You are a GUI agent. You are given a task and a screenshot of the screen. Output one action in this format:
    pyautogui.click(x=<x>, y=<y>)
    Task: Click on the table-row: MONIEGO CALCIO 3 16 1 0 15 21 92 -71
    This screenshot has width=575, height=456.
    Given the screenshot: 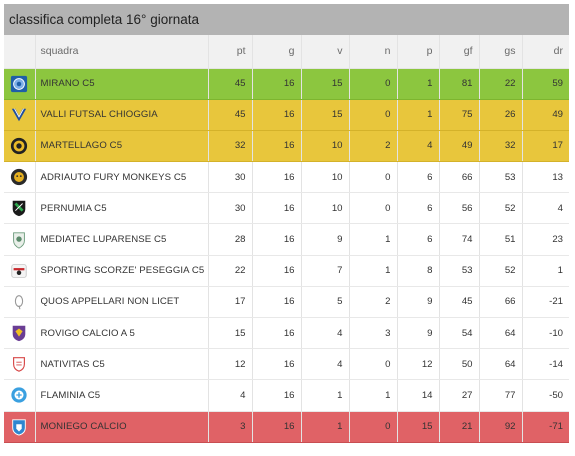 What is the action you would take?
    pyautogui.click(x=286, y=427)
    